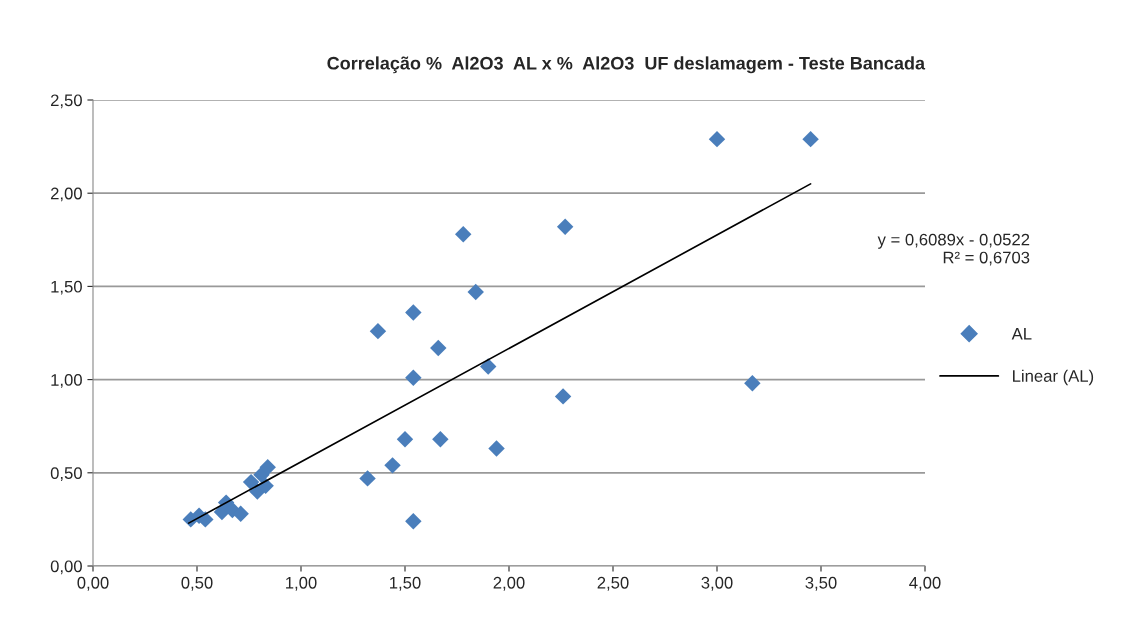 Image resolution: width=1137 pixels, height=621 pixels. Describe the element at coordinates (66, 567) in the screenshot. I see `y-tick-label: 0,00` at that location.